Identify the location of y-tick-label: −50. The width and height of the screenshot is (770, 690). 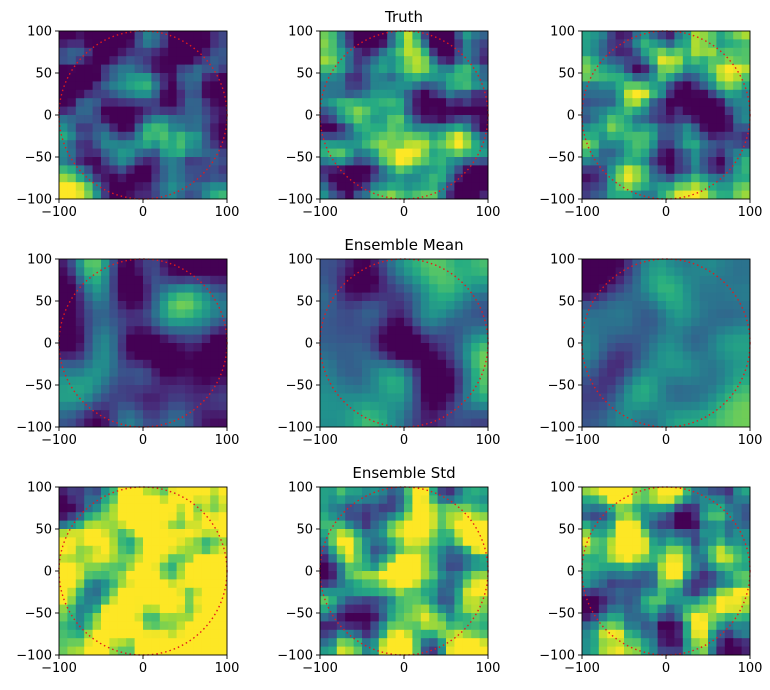
(299, 614).